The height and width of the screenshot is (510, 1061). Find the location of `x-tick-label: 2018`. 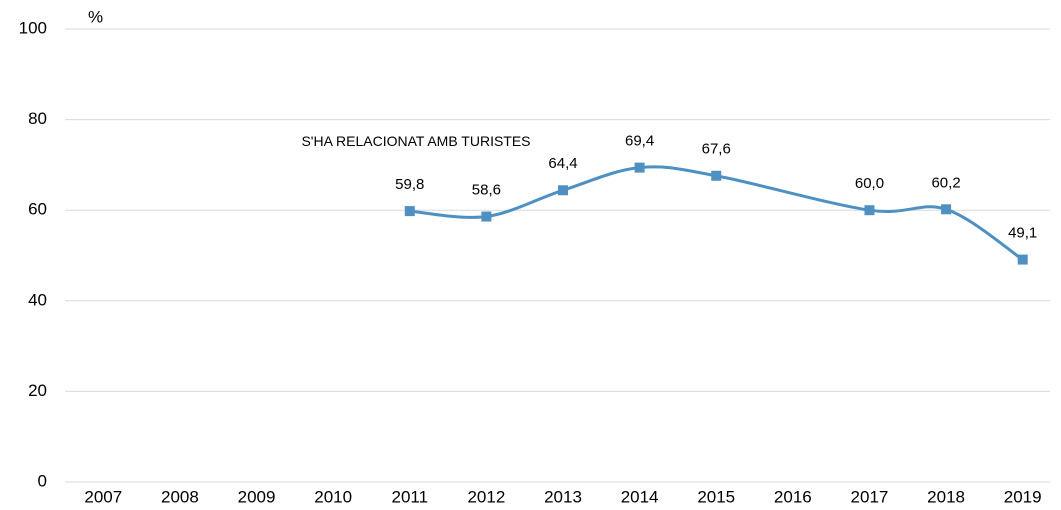

x-tick-label: 2018 is located at coordinates (946, 496).